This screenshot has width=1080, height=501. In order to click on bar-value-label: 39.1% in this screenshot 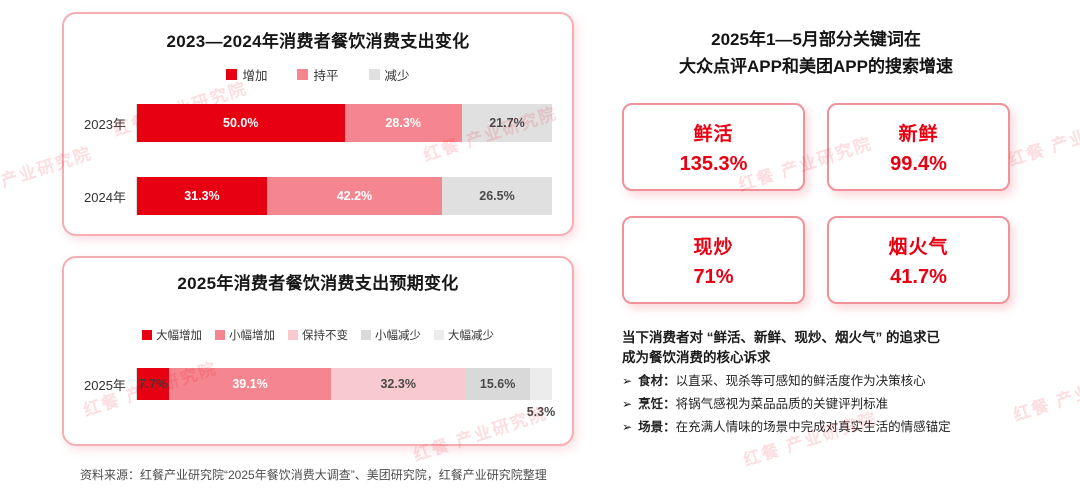, I will do `click(250, 384)`.